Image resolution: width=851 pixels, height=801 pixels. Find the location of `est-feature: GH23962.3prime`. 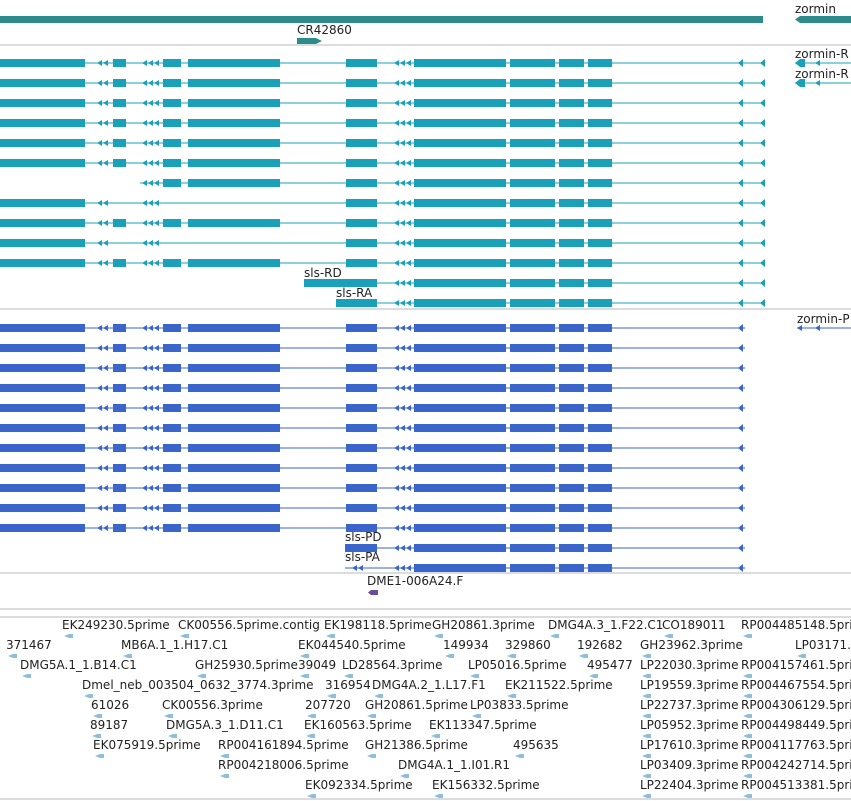

est-feature: GH23962.3prime is located at coordinates (691, 648).